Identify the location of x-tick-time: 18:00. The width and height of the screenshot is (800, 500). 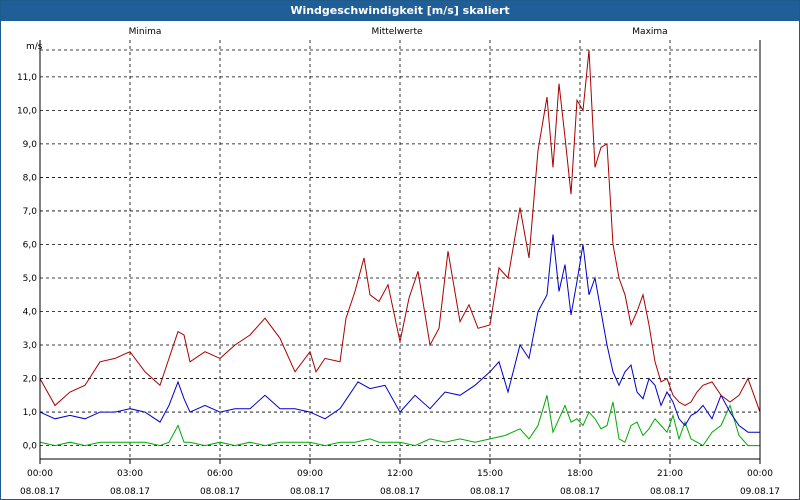
(580, 474).